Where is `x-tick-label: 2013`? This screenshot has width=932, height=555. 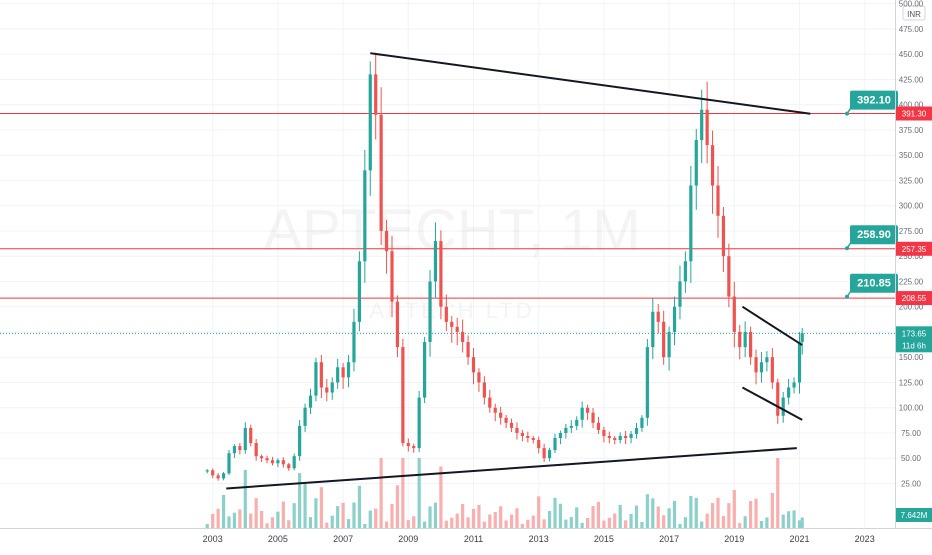 x-tick-label: 2013 is located at coordinates (539, 539).